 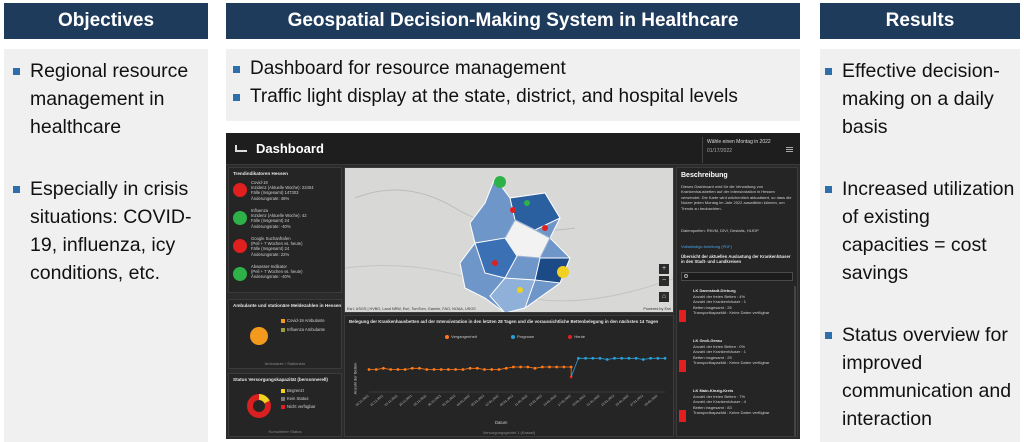 I want to click on trend-line: Inzidenz (Aktuelle Woche): 42, so click(x=279, y=216).